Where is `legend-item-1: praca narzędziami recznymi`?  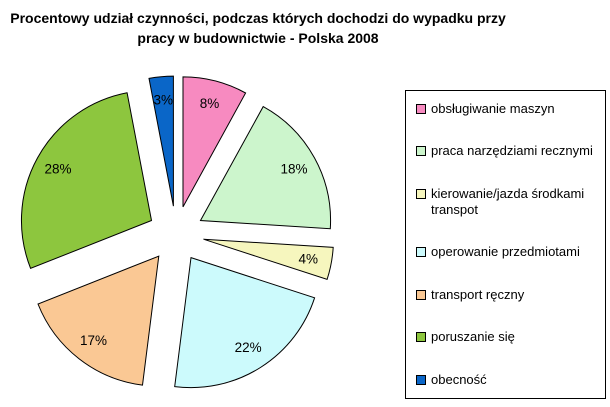
legend-item-1: praca narzędziami recznymi is located at coordinates (509, 151).